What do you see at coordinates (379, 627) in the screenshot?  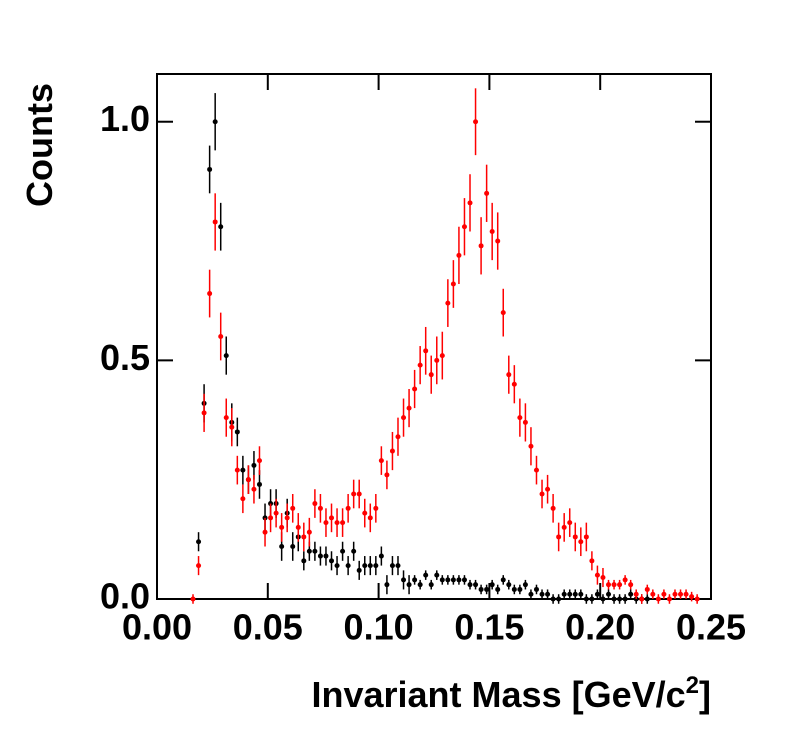 I see `x-tick-label: 0.10` at bounding box center [379, 627].